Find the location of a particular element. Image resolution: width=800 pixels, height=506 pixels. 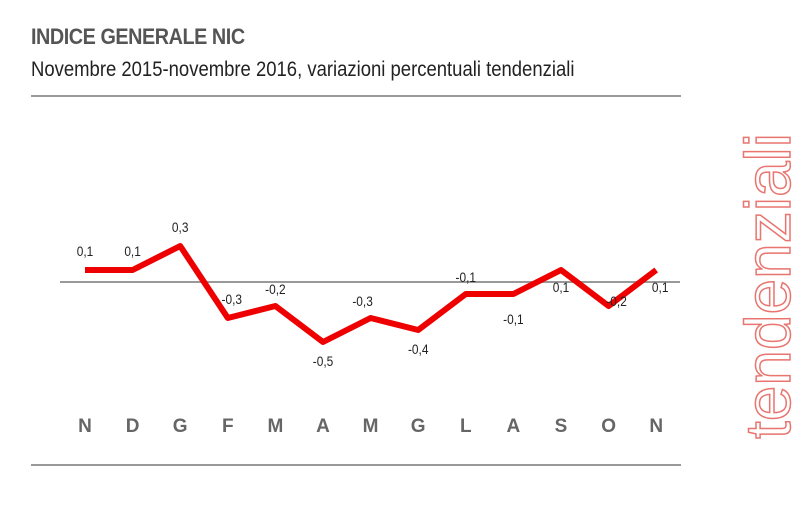

x-tick-label: D is located at coordinates (133, 426).